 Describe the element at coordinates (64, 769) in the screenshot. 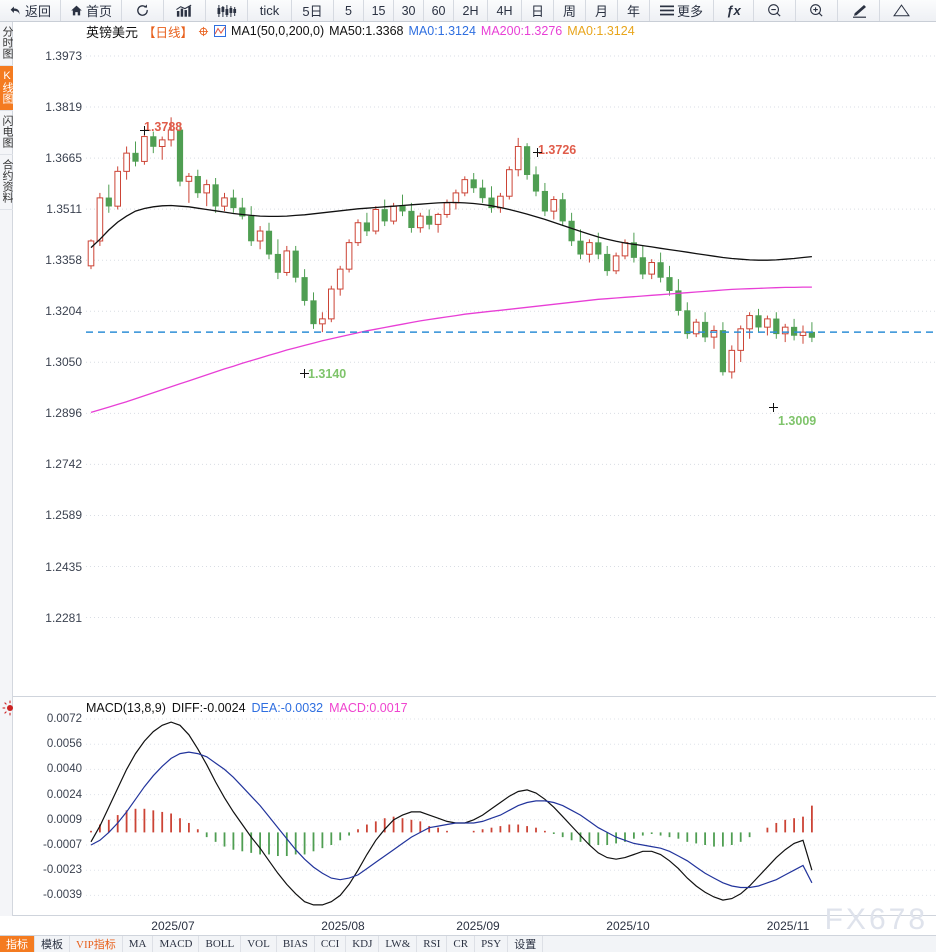

I see `macd-y-tick: 0.0040` at that location.